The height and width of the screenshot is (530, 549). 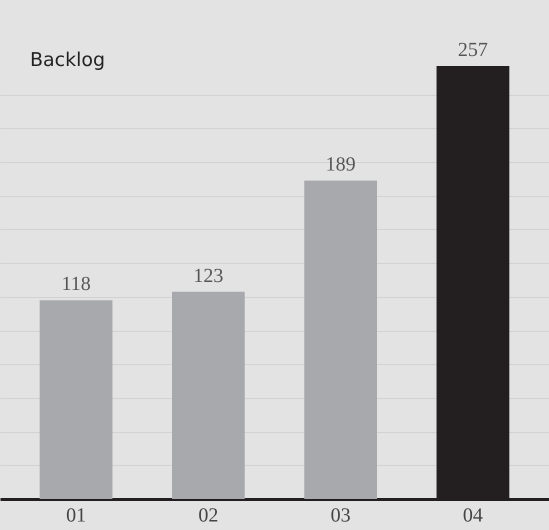 What do you see at coordinates (68, 60) in the screenshot?
I see `chart-title: Backlog` at bounding box center [68, 60].